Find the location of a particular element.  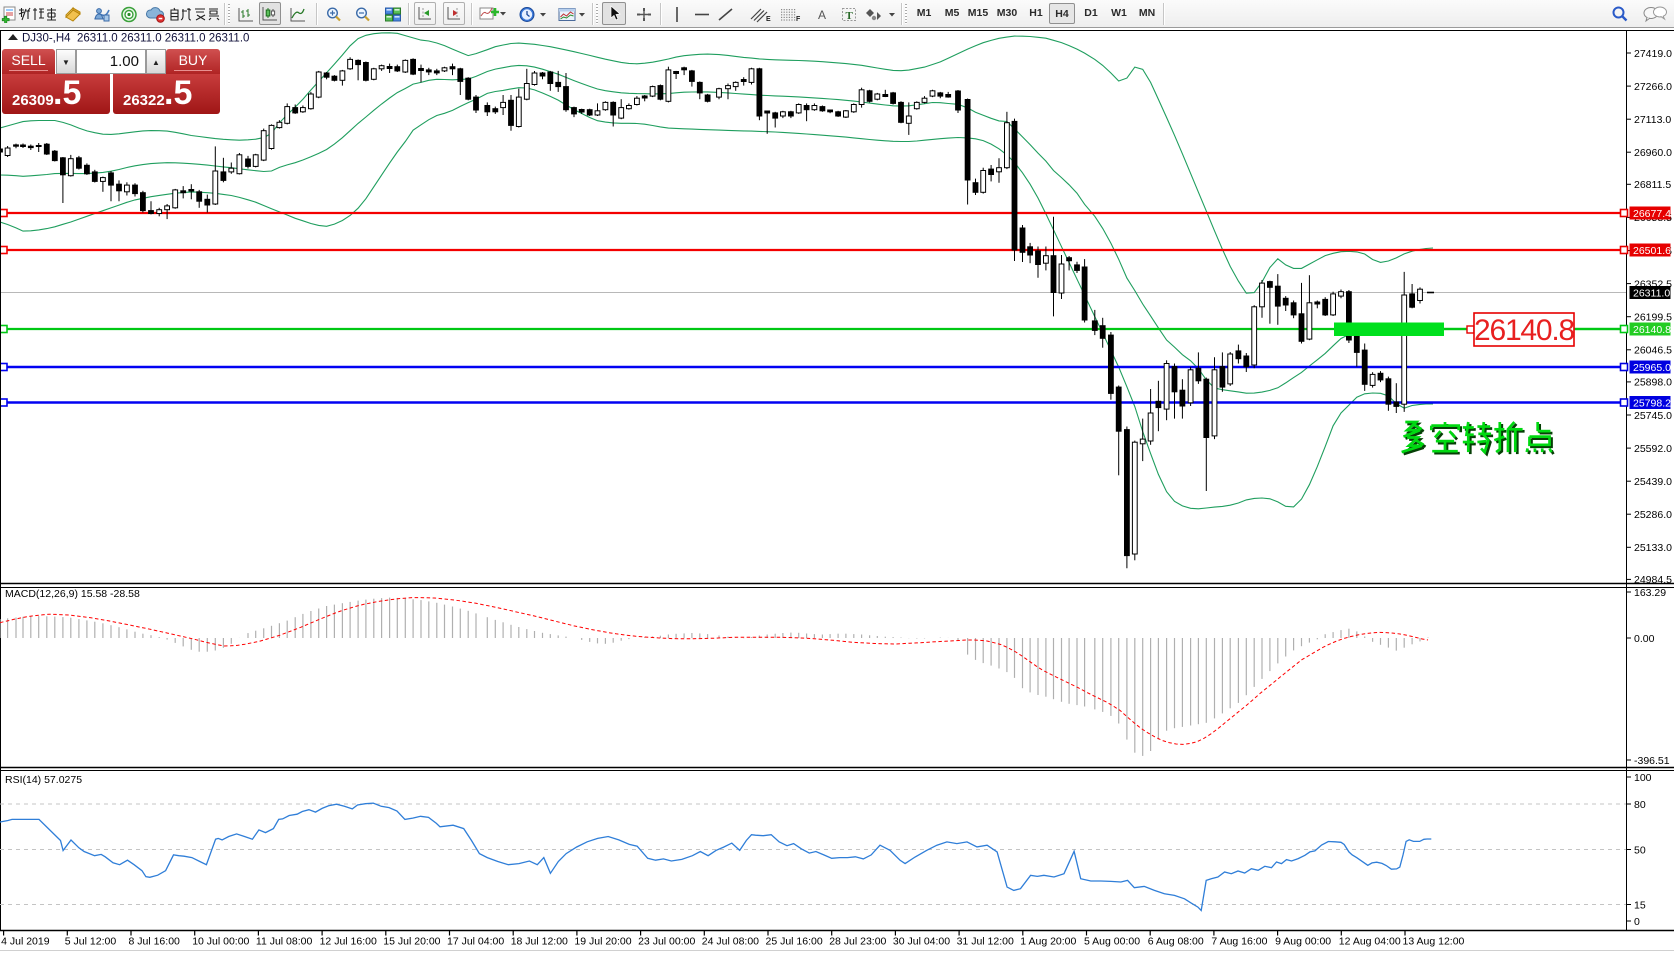

svg-text: 25 Jul 16:00 is located at coordinates (794, 942).